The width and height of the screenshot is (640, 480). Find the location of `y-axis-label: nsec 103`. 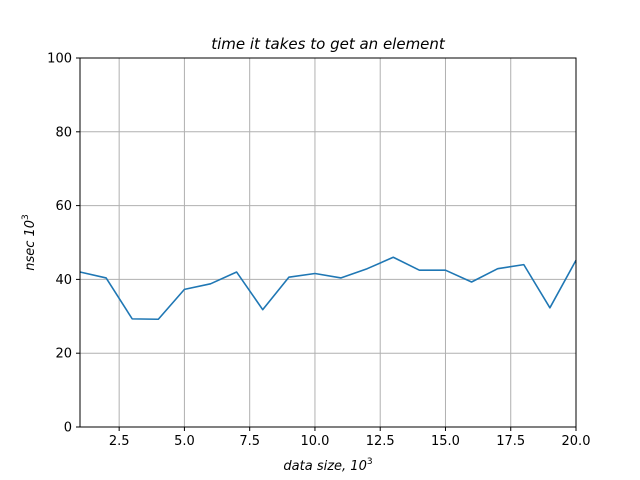

y-axis-label: nsec 103 is located at coordinates (29, 242).